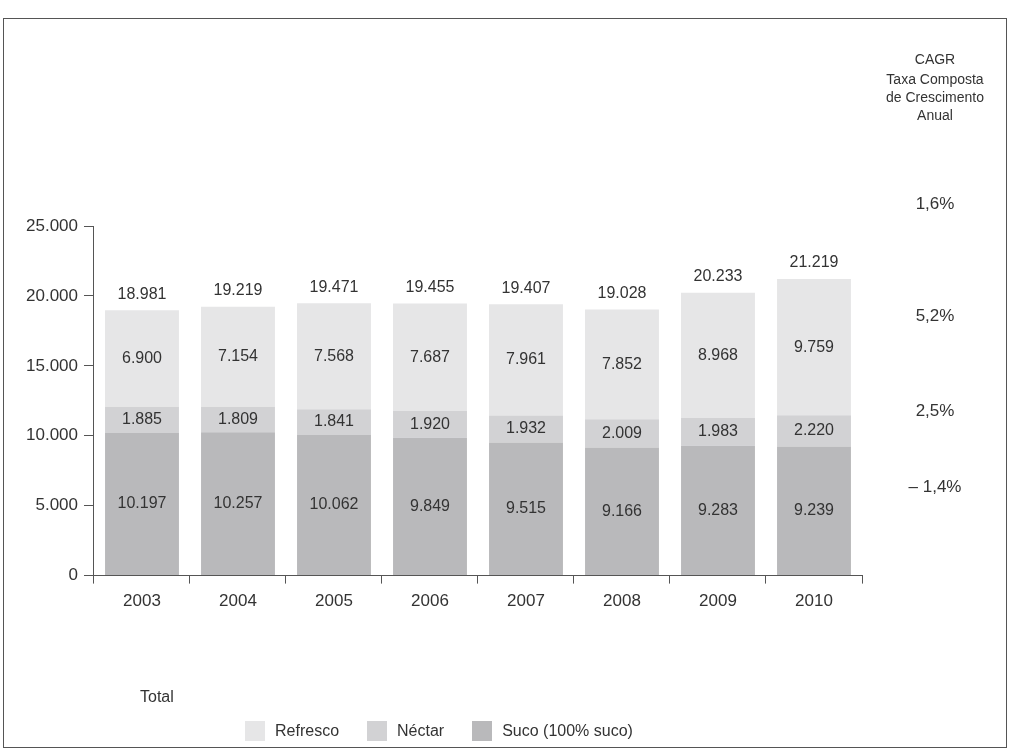 The height and width of the screenshot is (753, 1012). What do you see at coordinates (622, 292) in the screenshot?
I see `total-label: 19.028` at bounding box center [622, 292].